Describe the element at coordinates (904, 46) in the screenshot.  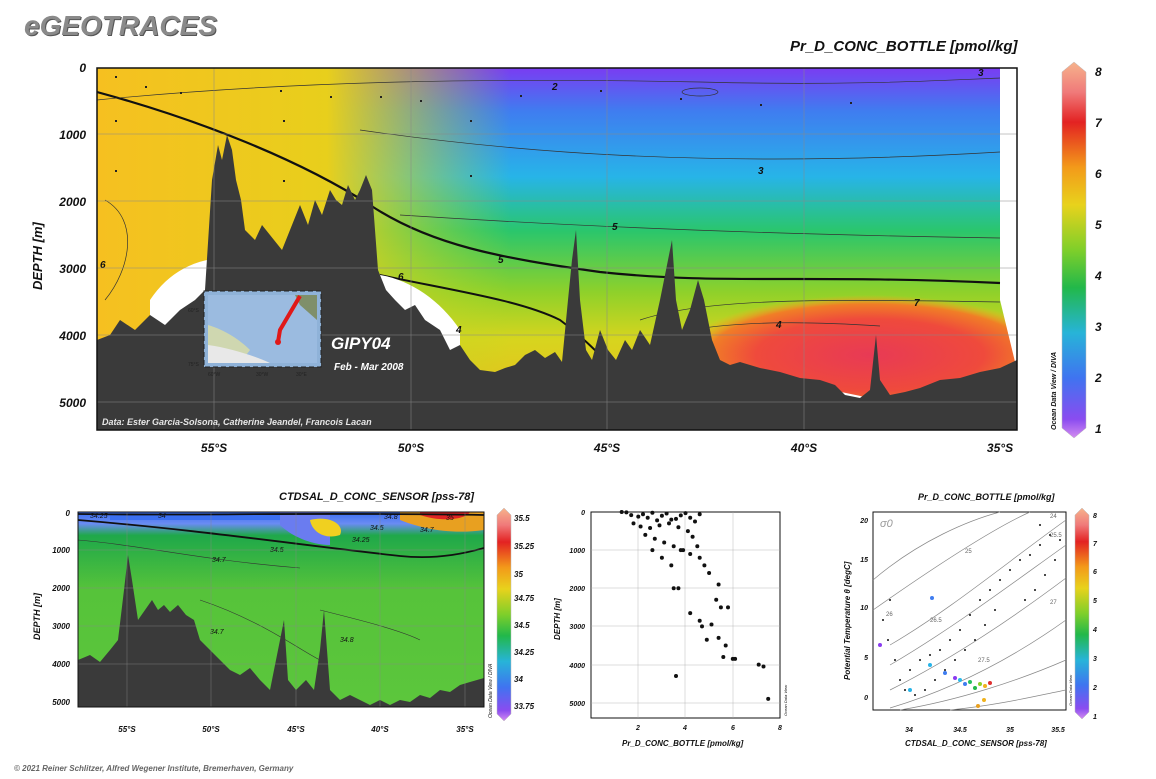
I see `main-section-title: Pr_D_CONC_BOTTLE [pmol/kg]` at that location.